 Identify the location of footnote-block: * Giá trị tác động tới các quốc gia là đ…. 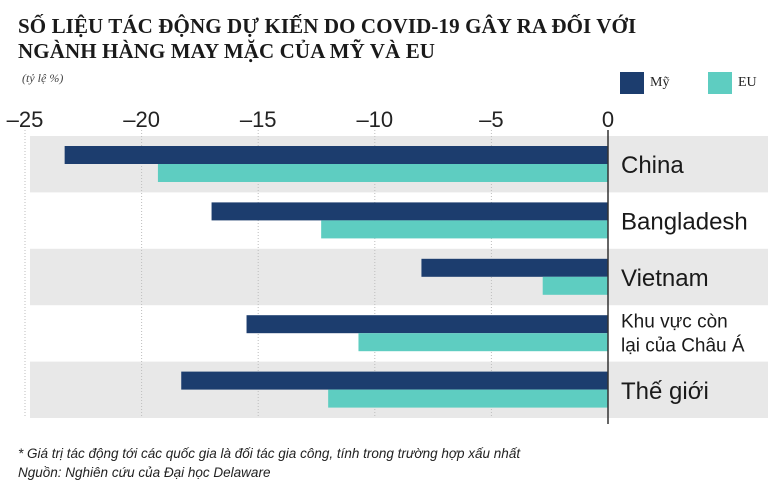
(269, 463).